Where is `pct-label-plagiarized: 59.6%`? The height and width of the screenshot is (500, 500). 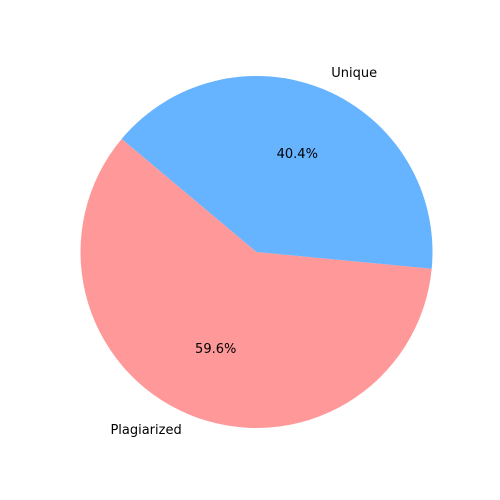 pct-label-plagiarized: 59.6% is located at coordinates (215, 349).